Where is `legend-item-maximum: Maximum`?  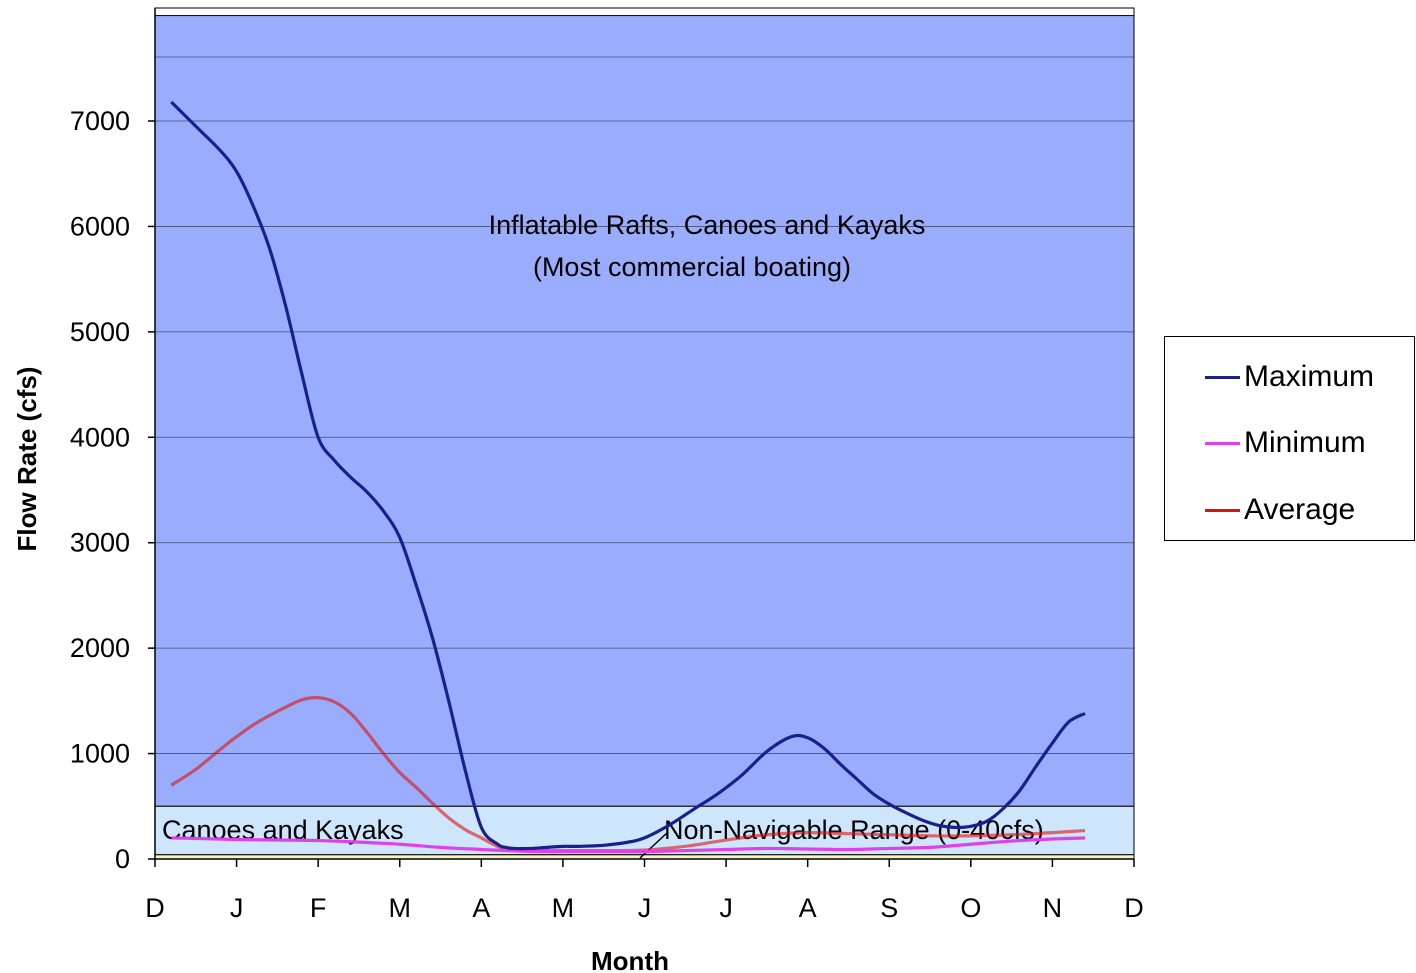 legend-item-maximum: Maximum is located at coordinates (1290, 376).